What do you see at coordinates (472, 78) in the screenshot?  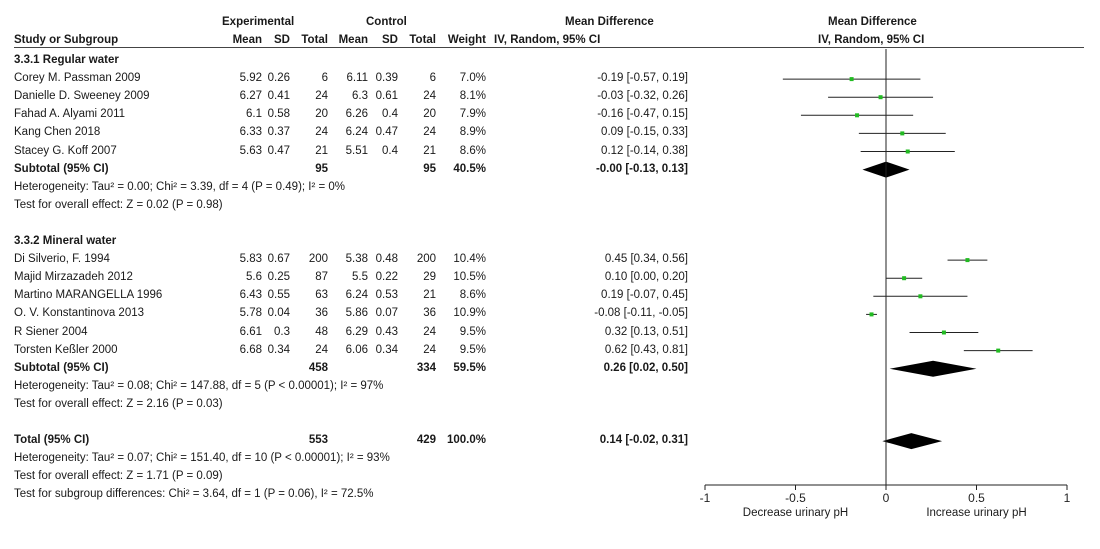 I see `study-weight: 7.0%` at bounding box center [472, 78].